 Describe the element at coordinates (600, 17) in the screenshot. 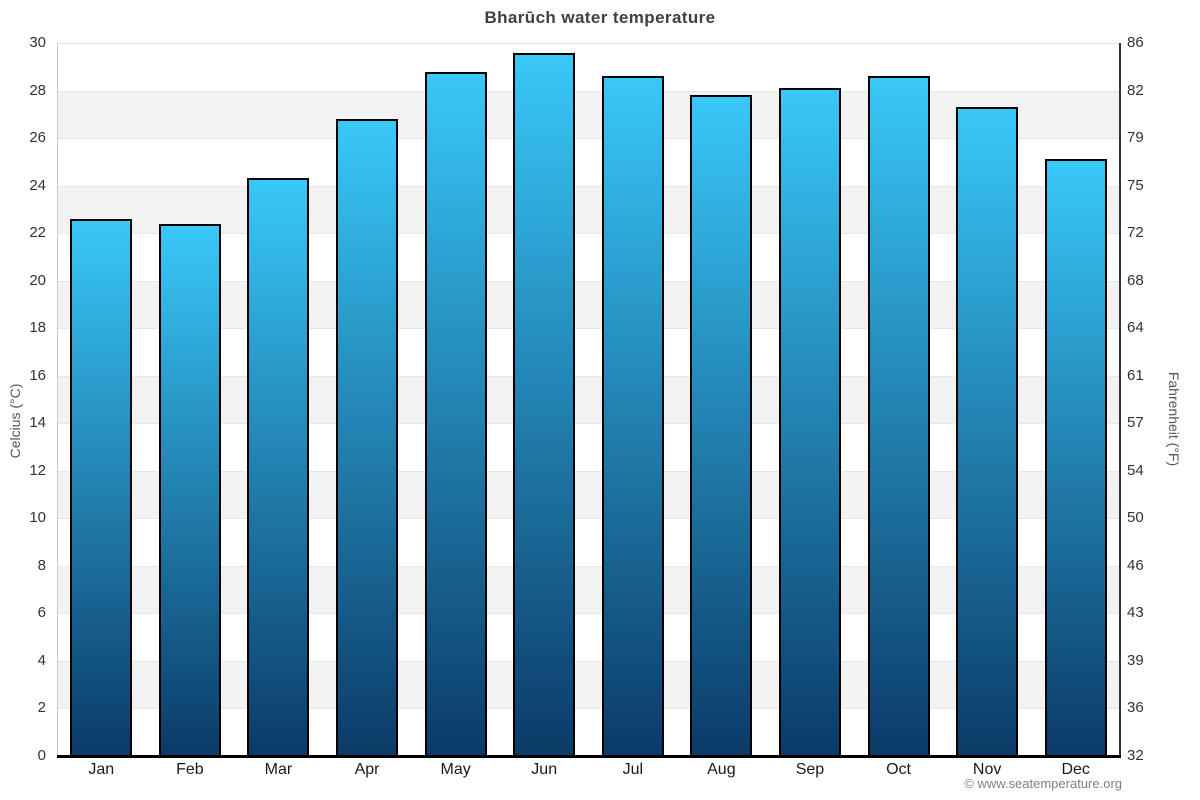

I see `chart-title: Bharūch water temperature` at that location.